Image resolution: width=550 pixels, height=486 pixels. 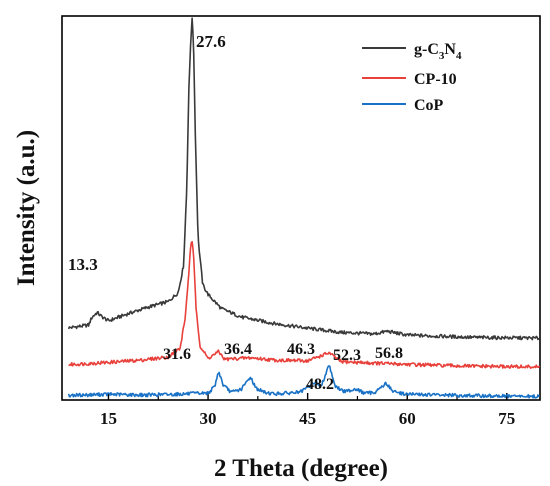 What do you see at coordinates (26, 208) in the screenshot?
I see `y-axis-title: Intensity (a.u.)` at bounding box center [26, 208].